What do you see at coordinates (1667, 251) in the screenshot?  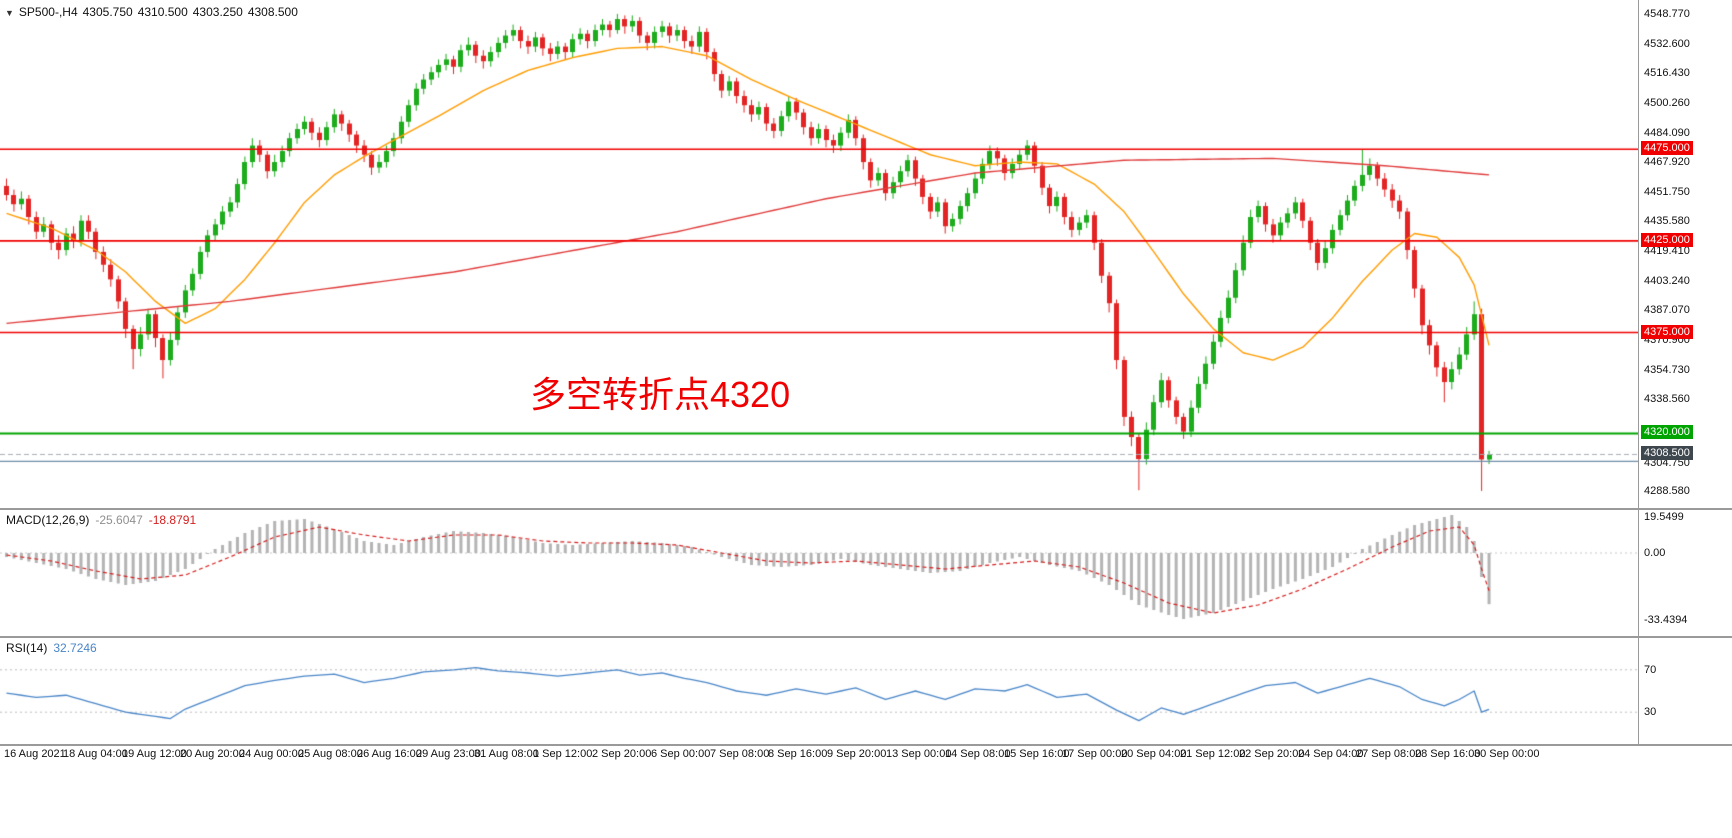 I see `price-tick-label: 4419.410` at bounding box center [1667, 251].